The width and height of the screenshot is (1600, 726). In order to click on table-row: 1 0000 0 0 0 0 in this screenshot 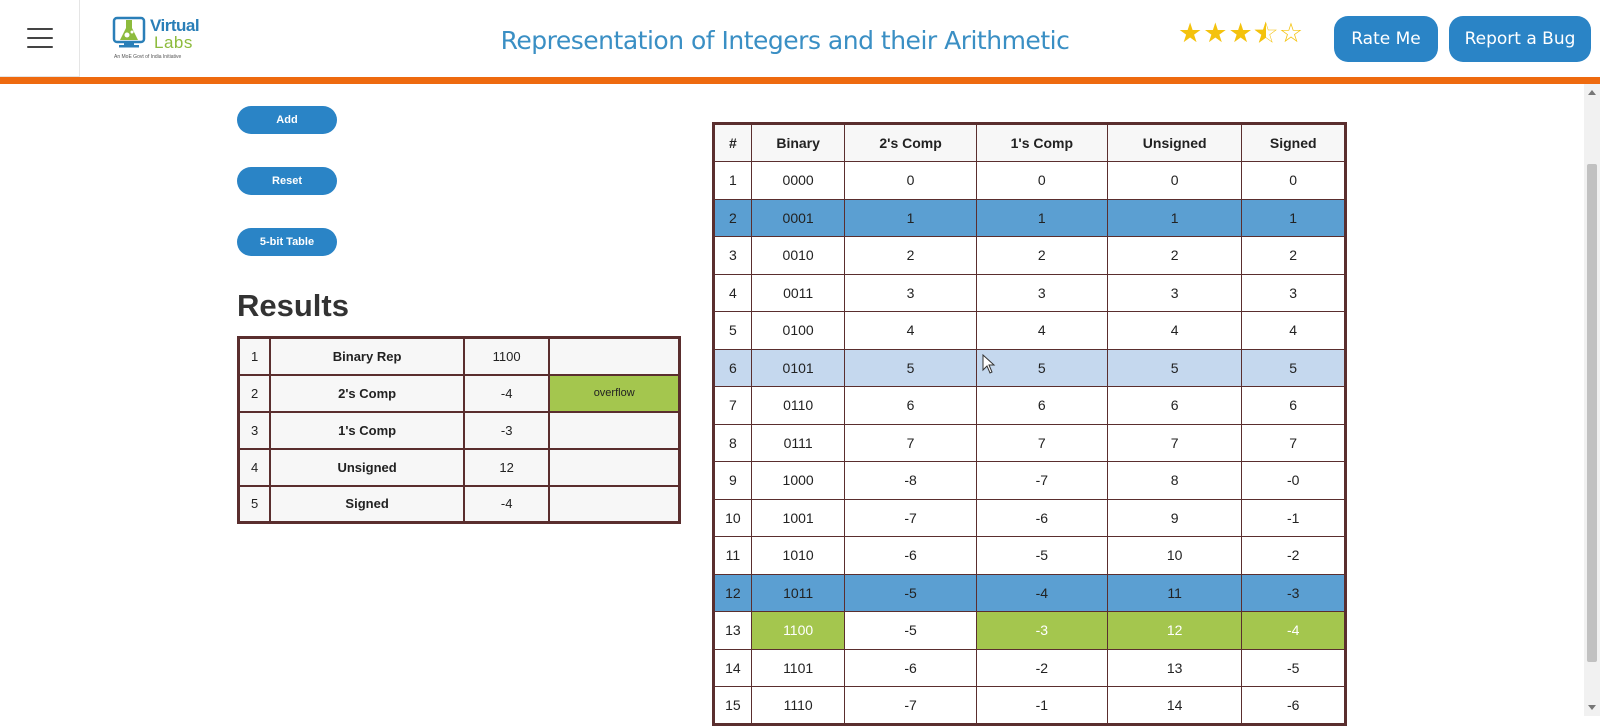, I will do `click(1029, 180)`.